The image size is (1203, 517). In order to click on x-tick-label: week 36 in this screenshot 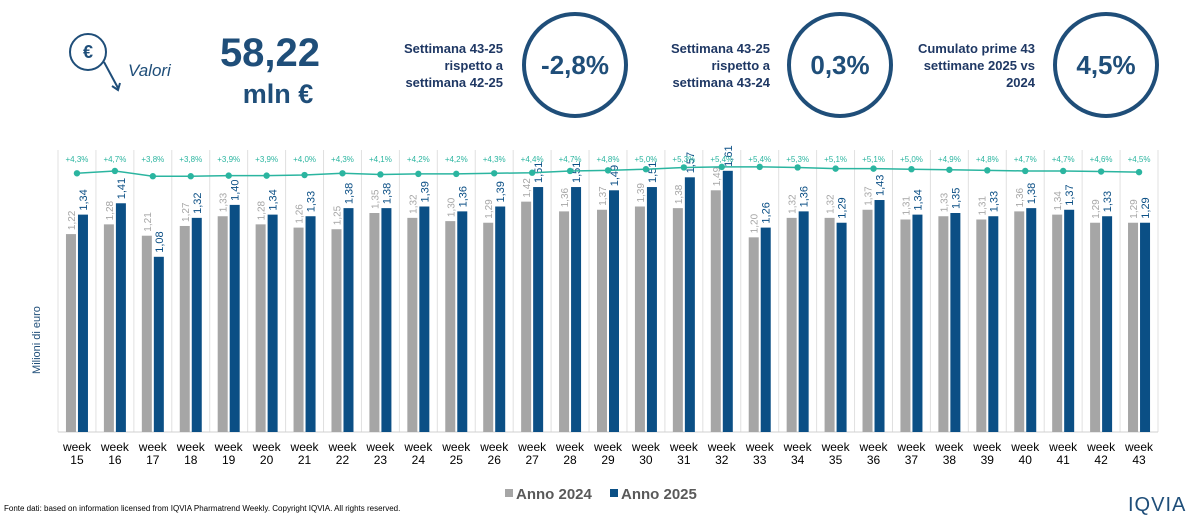, I will do `click(873, 453)`.